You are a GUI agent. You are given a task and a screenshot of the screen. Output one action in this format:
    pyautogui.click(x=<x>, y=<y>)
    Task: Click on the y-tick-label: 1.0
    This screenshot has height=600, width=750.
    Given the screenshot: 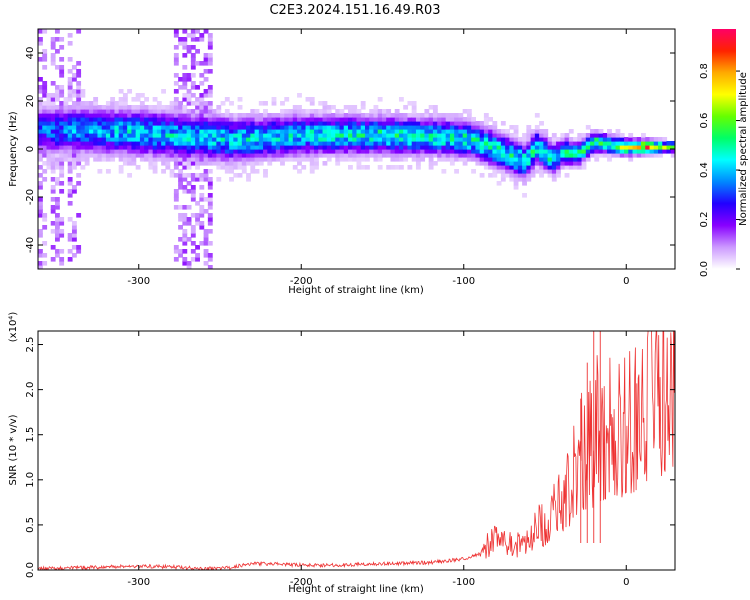 What is the action you would take?
    pyautogui.click(x=30, y=480)
    